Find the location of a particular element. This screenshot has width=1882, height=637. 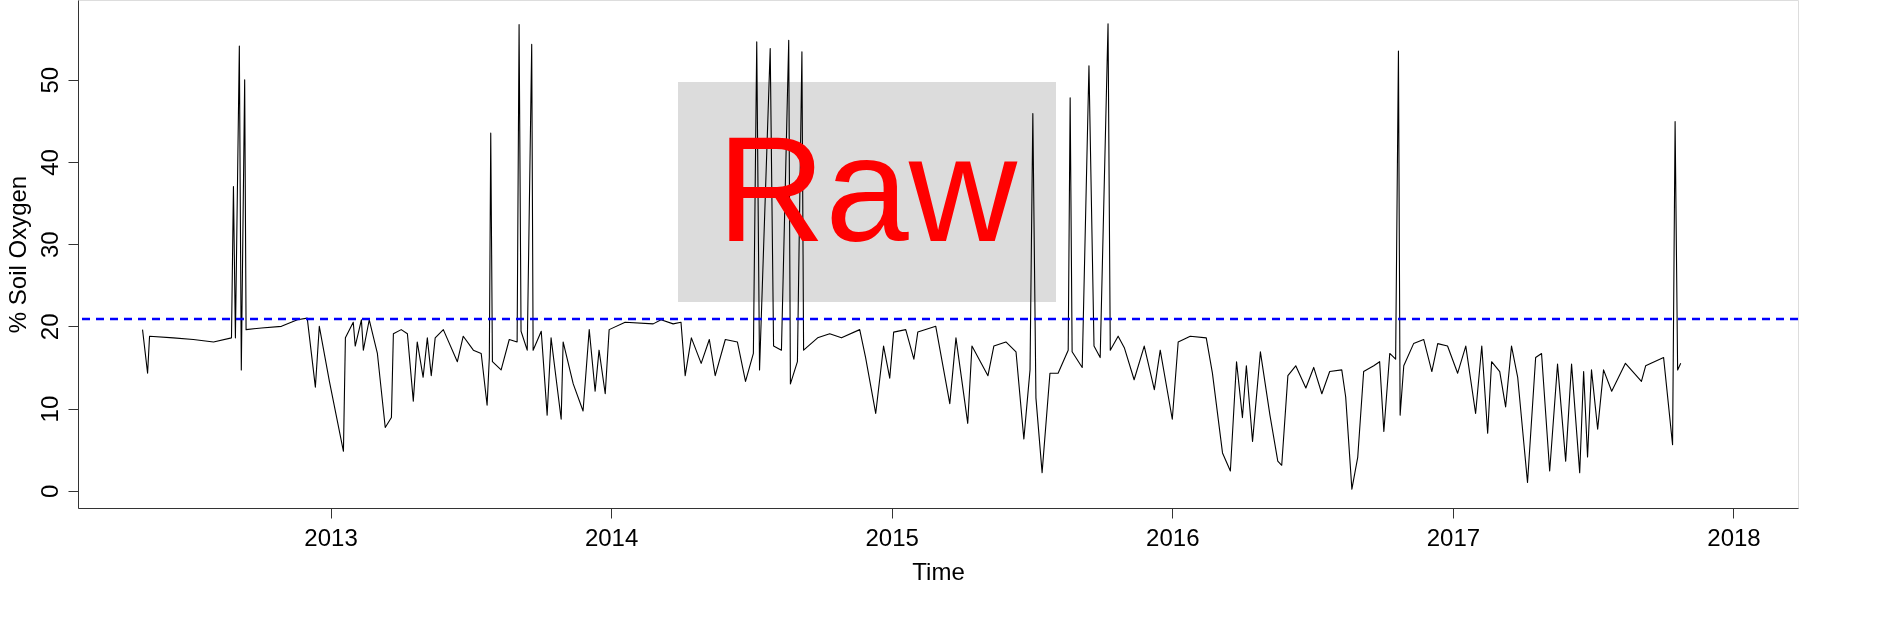

x-tick-label: 2018 is located at coordinates (1734, 537).